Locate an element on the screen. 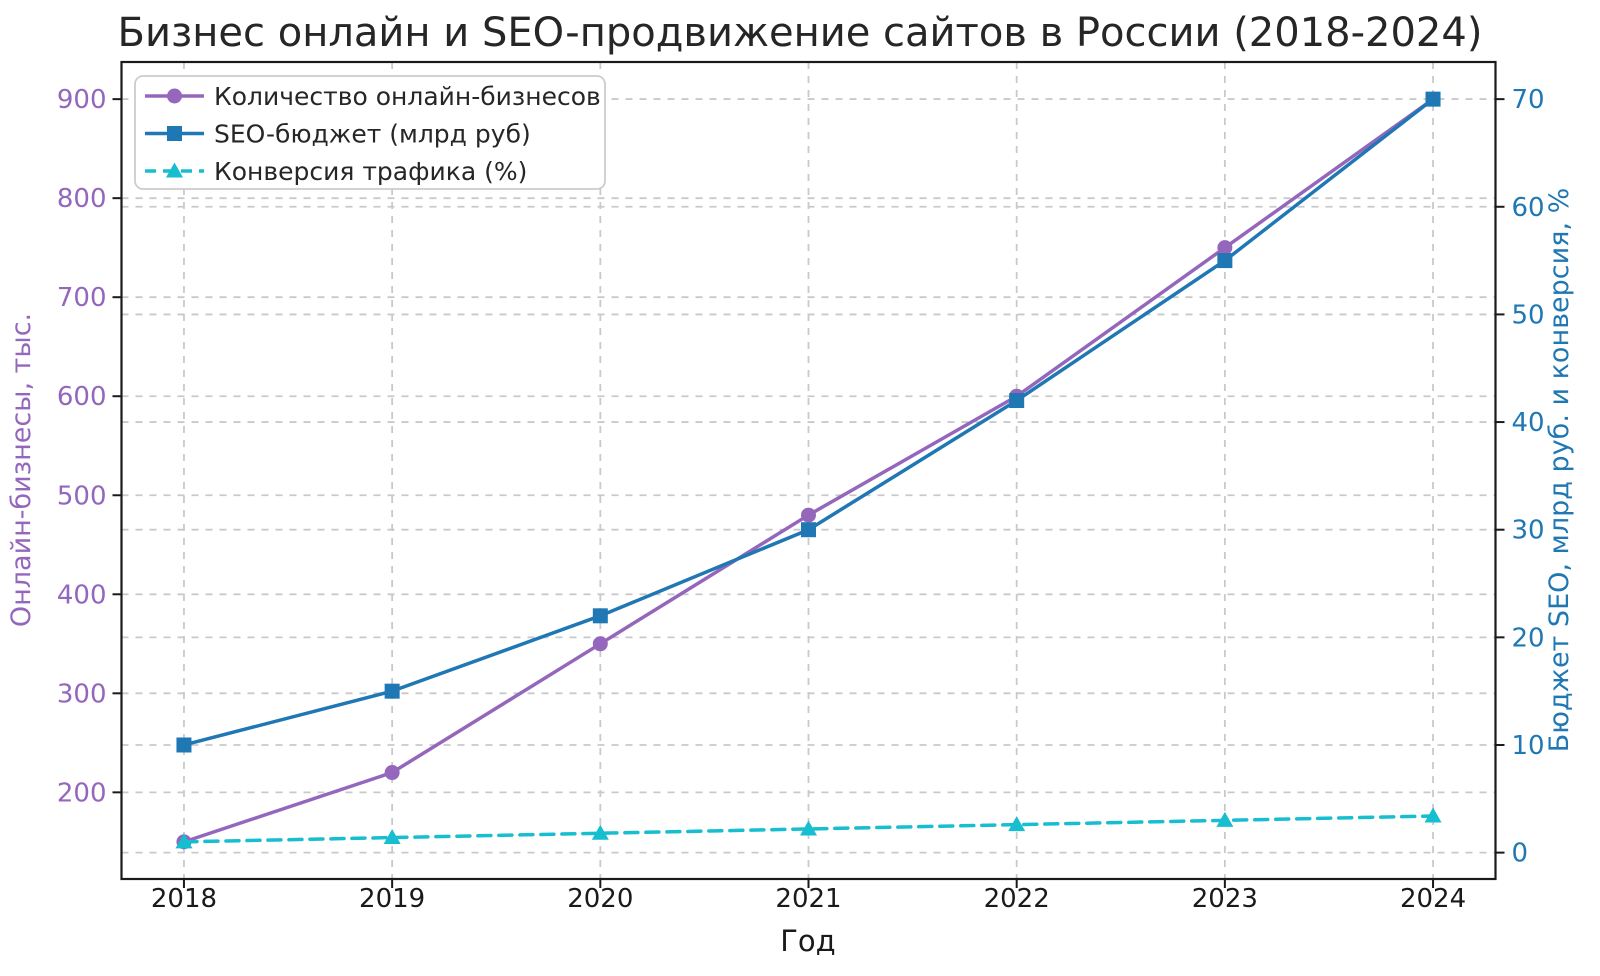  x-tick-label: 2018 is located at coordinates (184, 899).